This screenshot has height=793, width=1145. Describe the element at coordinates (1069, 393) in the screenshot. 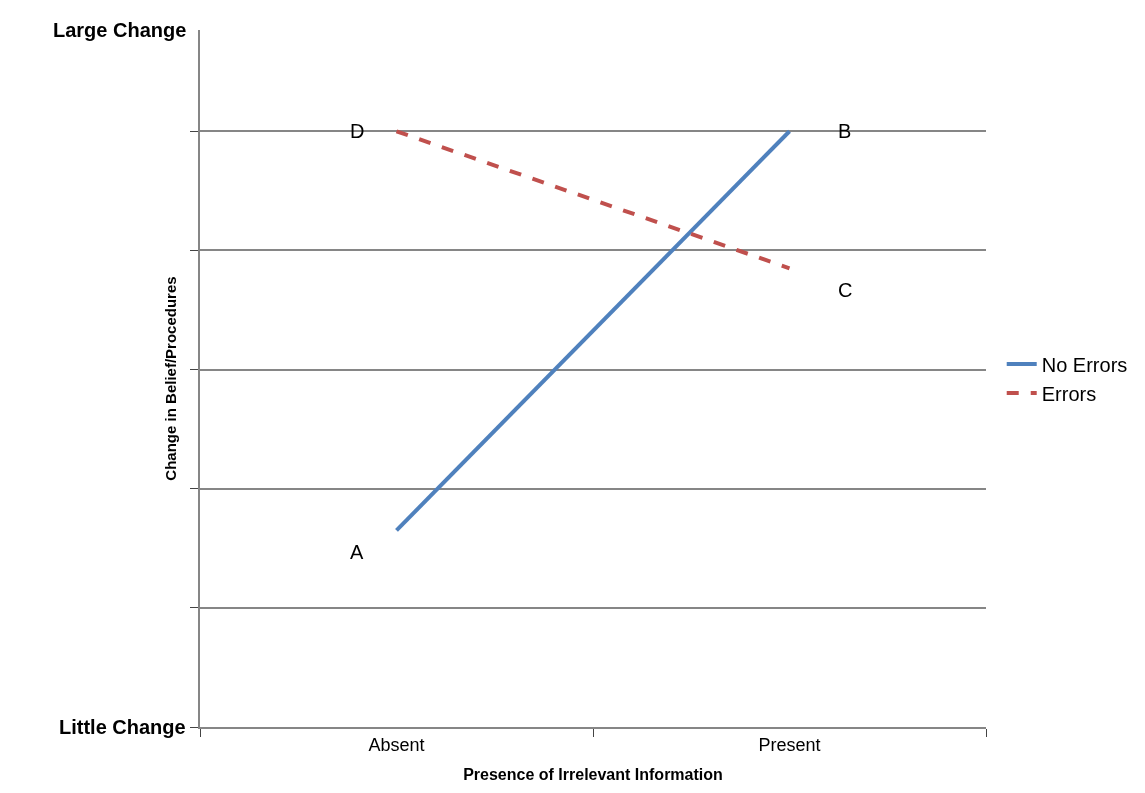

I see `legend-label: Errors` at that location.